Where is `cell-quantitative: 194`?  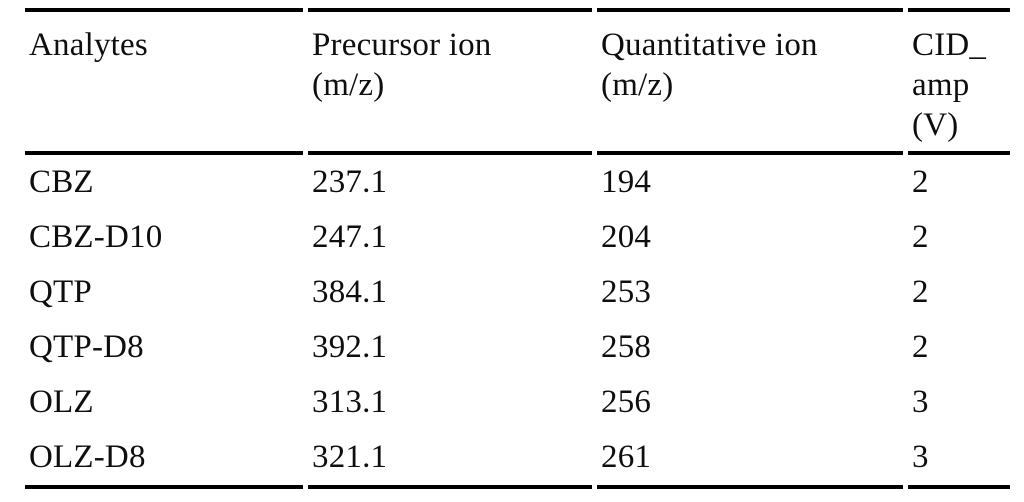 cell-quantitative: 194 is located at coordinates (626, 182).